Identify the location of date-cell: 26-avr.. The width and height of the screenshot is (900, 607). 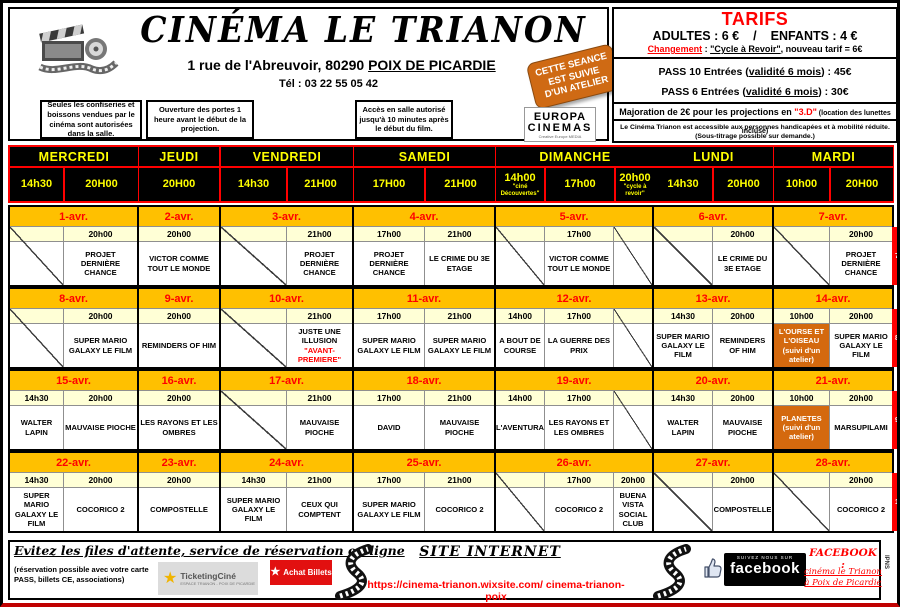
(574, 462).